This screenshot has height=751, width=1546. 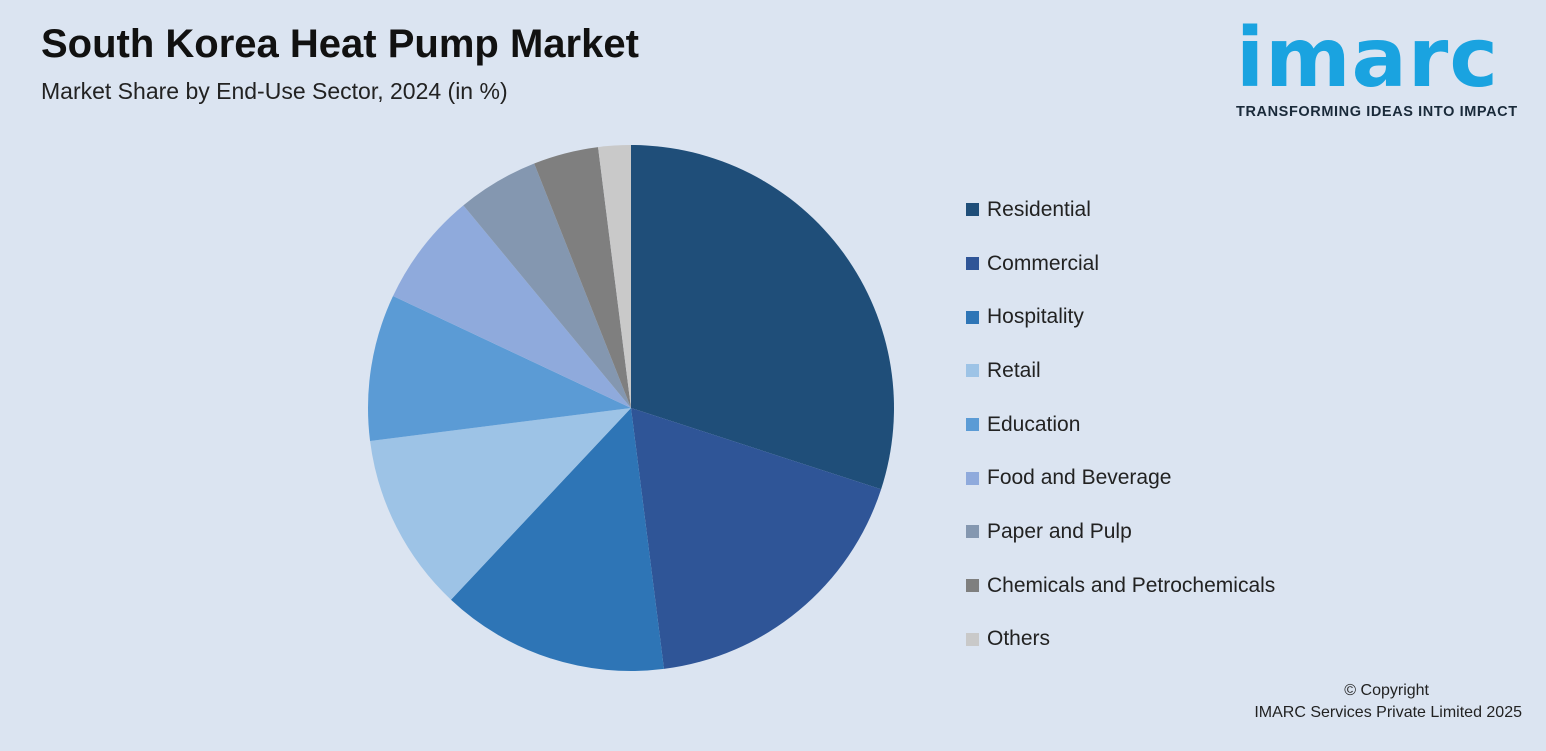 What do you see at coordinates (1039, 209) in the screenshot?
I see `legend-label: Residential` at bounding box center [1039, 209].